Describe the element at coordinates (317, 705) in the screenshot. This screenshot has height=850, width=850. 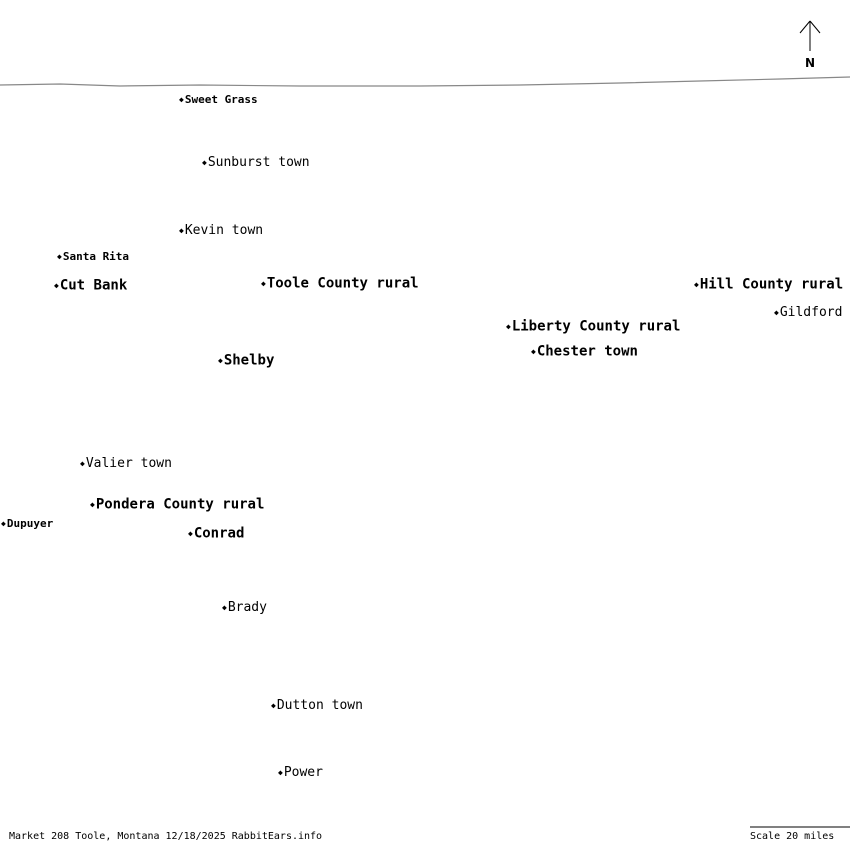
I see `place-label: ◆Dutton town` at that location.